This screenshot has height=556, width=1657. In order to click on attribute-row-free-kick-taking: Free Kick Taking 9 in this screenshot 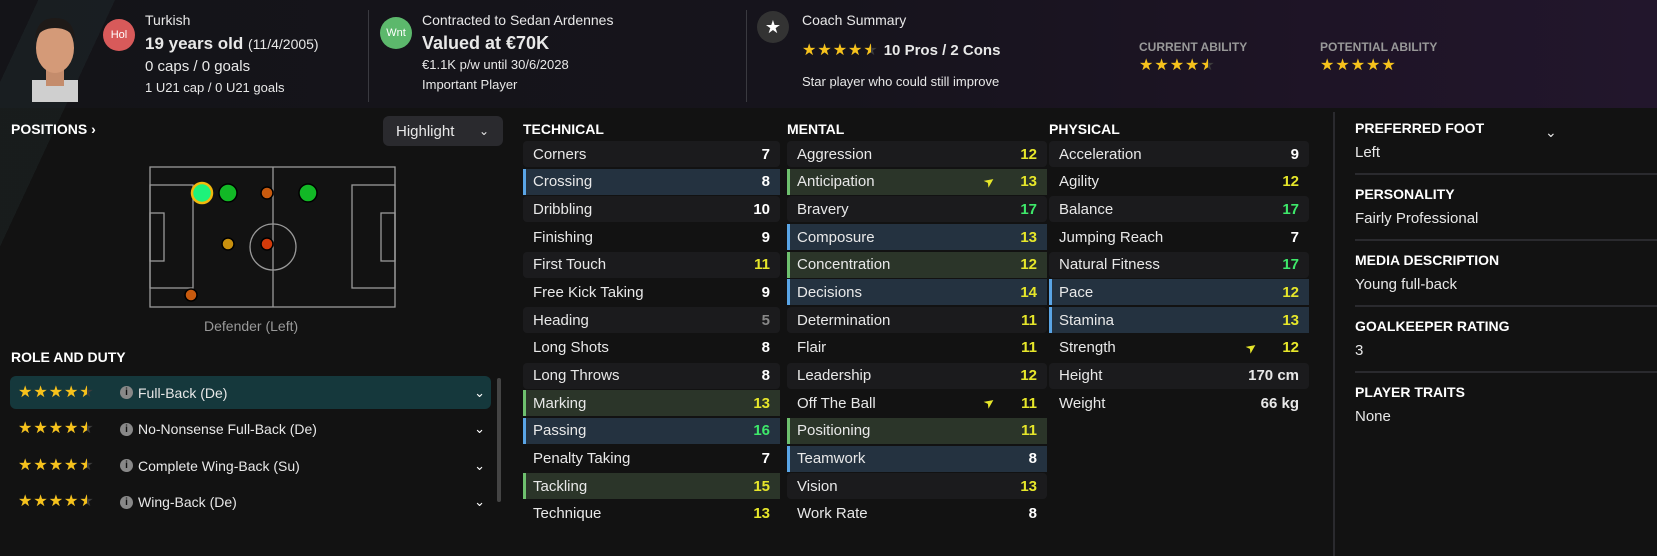, I will do `click(651, 292)`.